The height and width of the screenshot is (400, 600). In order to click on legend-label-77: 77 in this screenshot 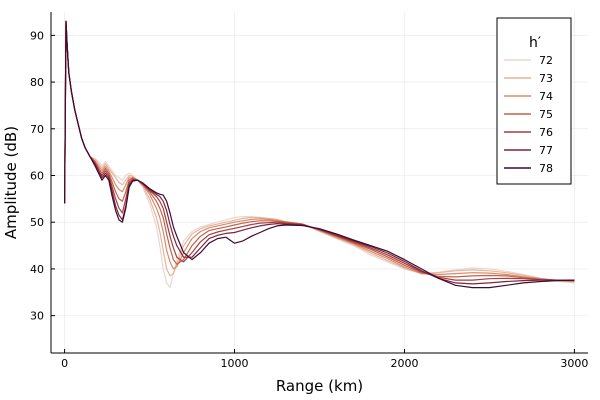, I will do `click(546, 150)`.